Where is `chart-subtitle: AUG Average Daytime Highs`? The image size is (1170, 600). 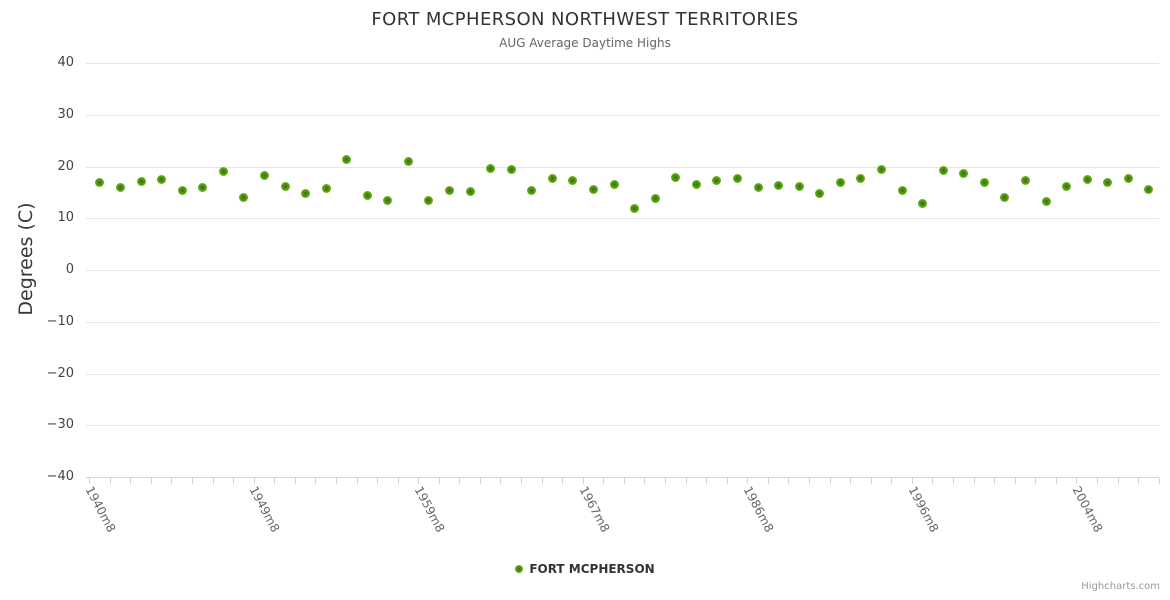 chart-subtitle: AUG Average Daytime Highs is located at coordinates (585, 43).